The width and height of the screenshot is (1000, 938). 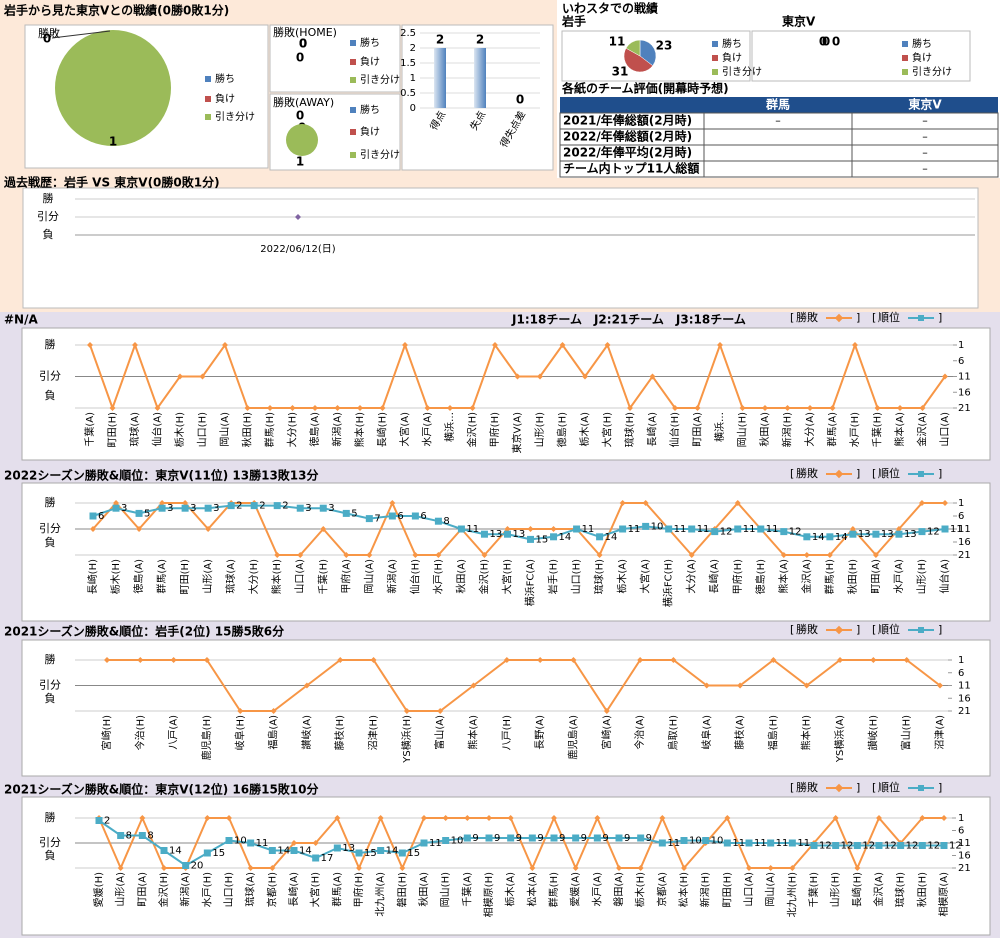 What do you see at coordinates (792, 629) in the screenshot?
I see `legend-bracket: [` at bounding box center [792, 629].